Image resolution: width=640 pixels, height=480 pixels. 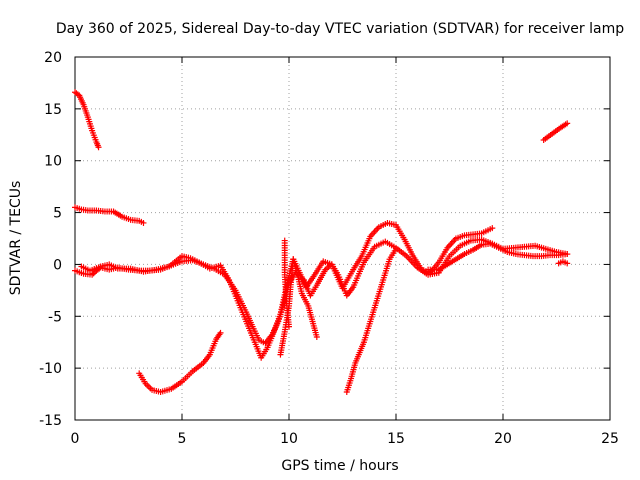 I want to click on series-track-b, so click(x=109, y=215).